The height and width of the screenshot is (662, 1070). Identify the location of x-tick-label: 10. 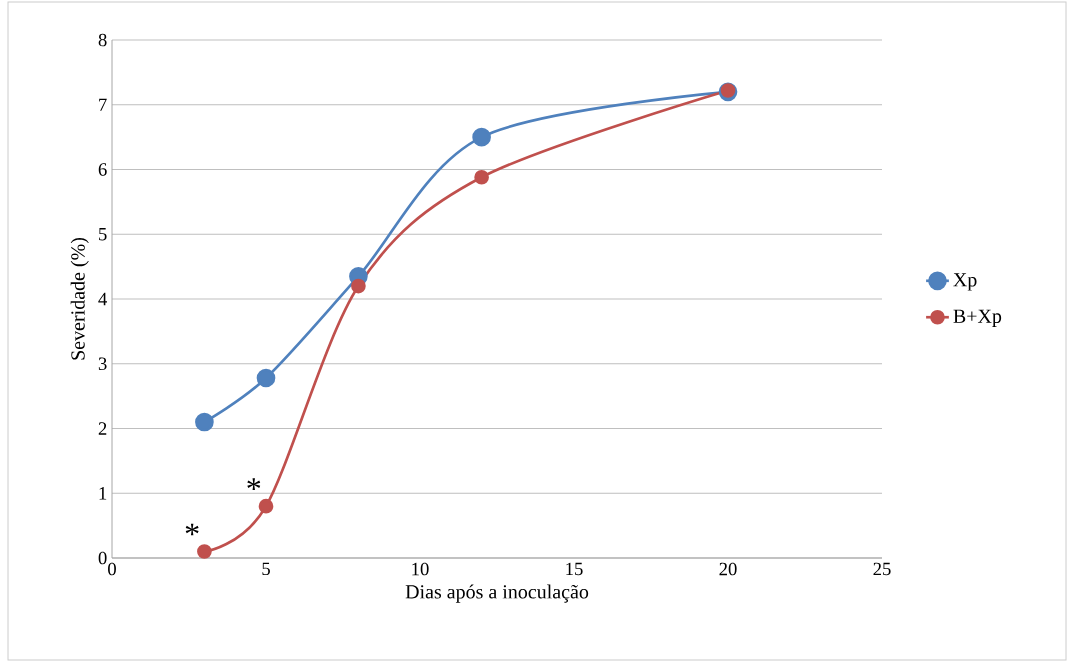
(420, 569).